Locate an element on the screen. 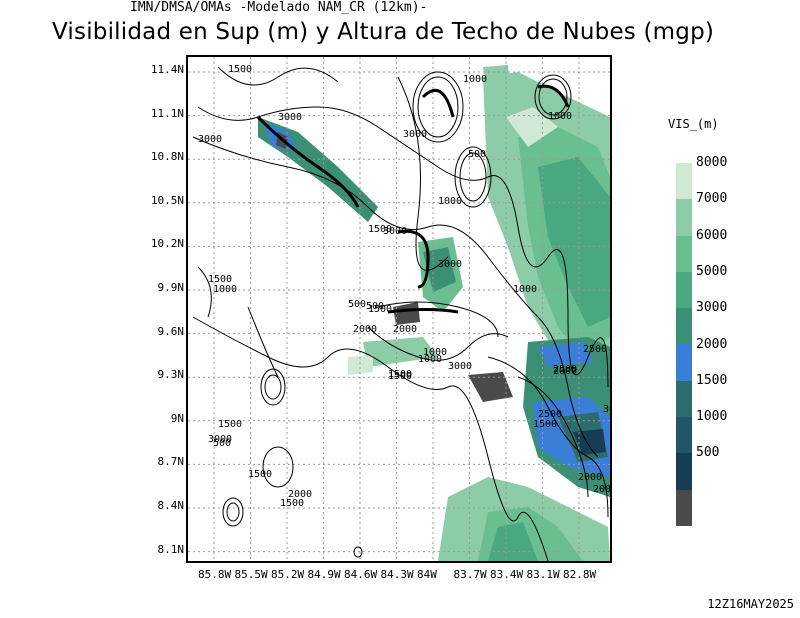 The width and height of the screenshot is (800, 618). longitude-tick-label: 85.5W is located at coordinates (251, 574).